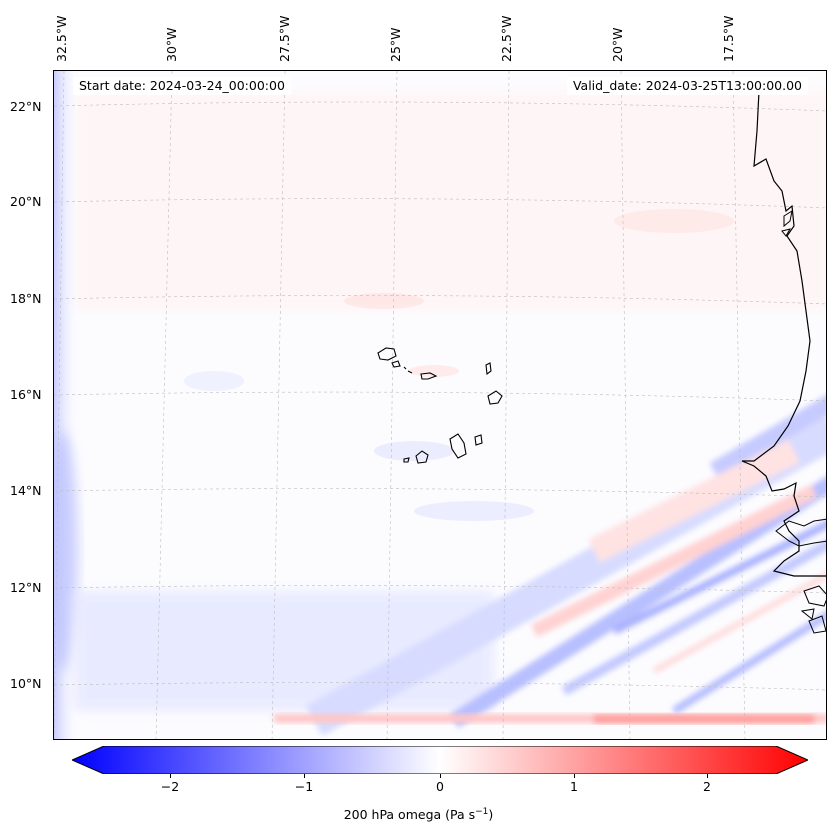 This screenshot has height=839, width=837. I want to click on lon-label: 32.5°W, so click(61, 38).